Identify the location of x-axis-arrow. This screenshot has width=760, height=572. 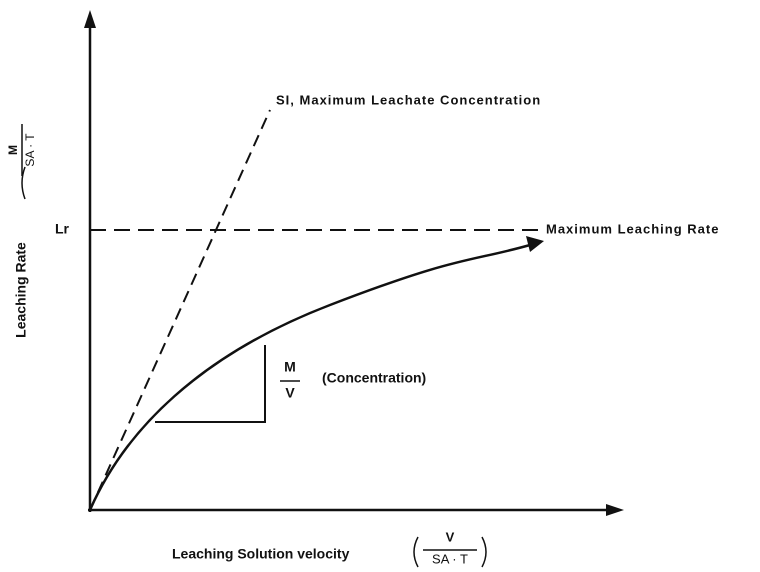
(615, 510).